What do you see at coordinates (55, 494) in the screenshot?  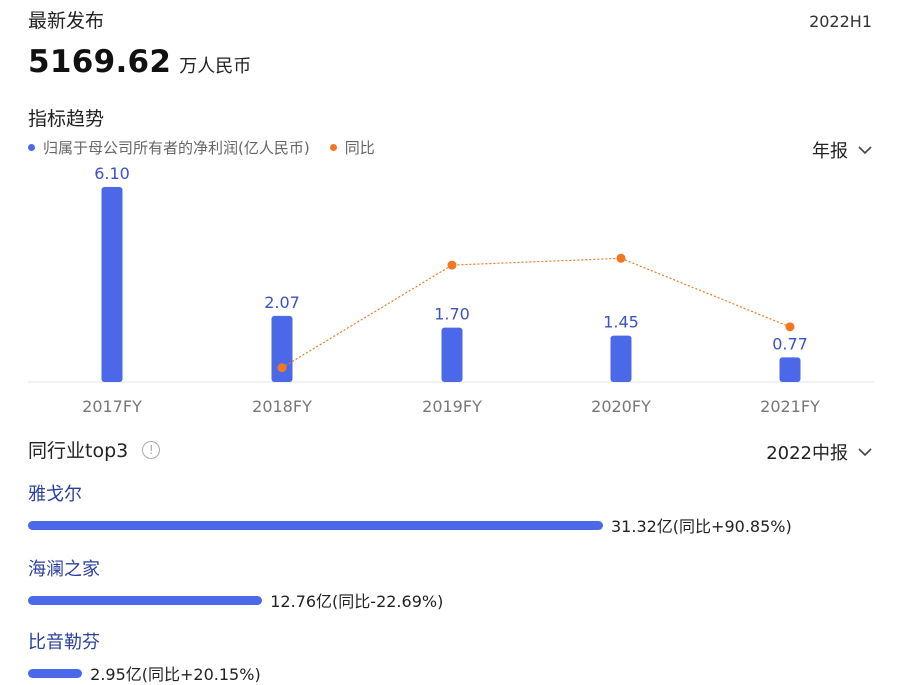 I see `peer-name: 雅戈尔` at bounding box center [55, 494].